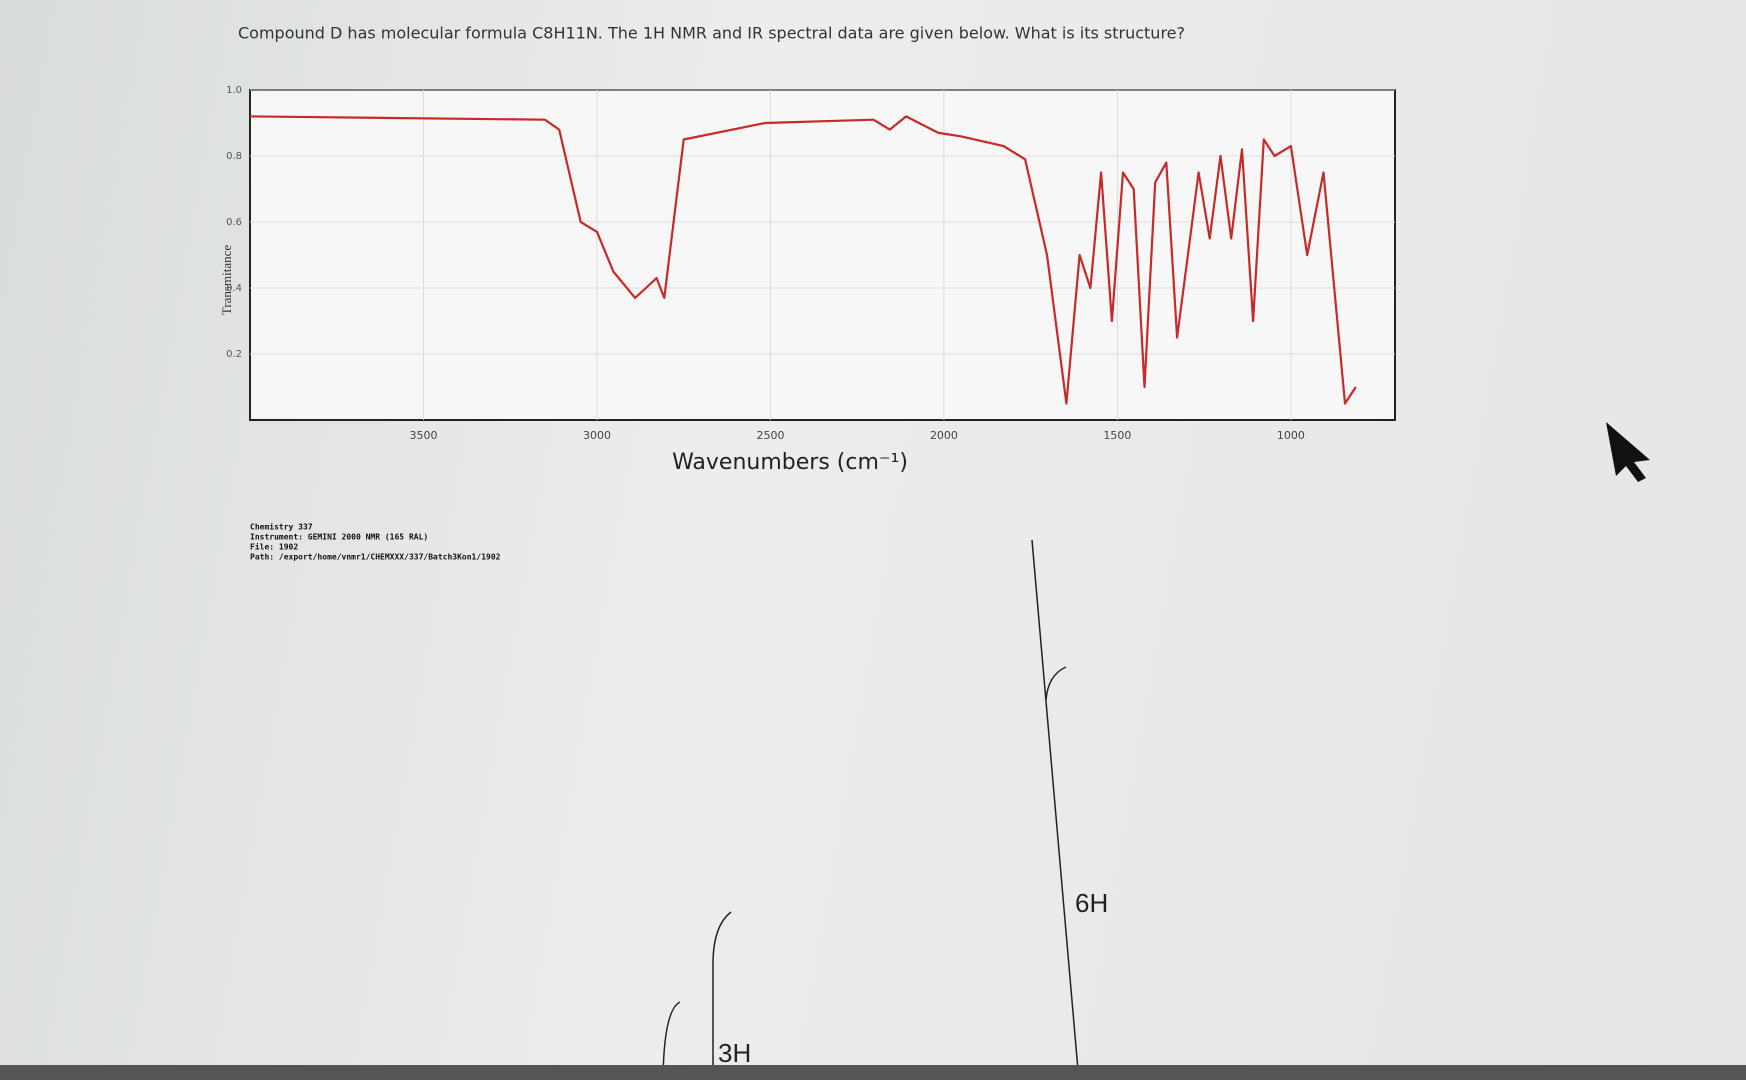  What do you see at coordinates (734, 1053) in the screenshot?
I see `integral-label: 3H` at bounding box center [734, 1053].